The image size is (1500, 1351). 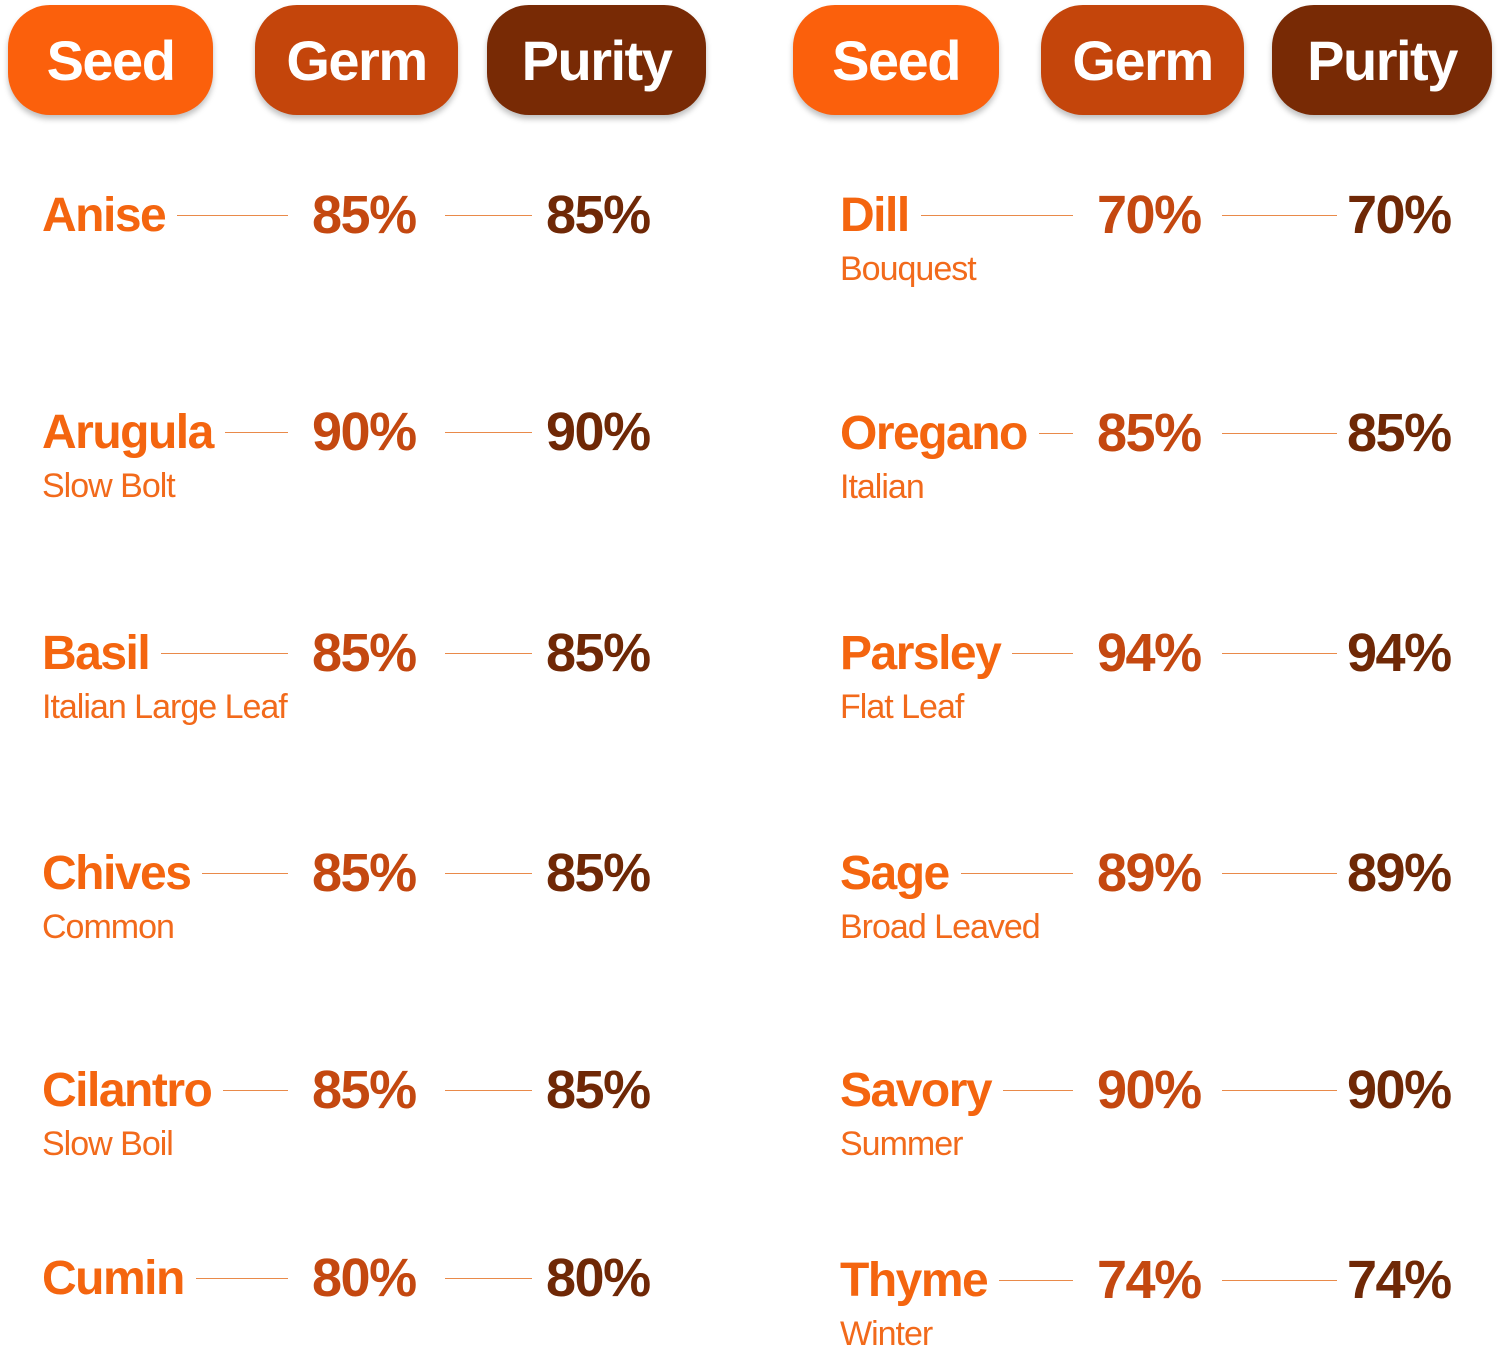 What do you see at coordinates (1399, 1280) in the screenshot?
I see `purity: 74%` at bounding box center [1399, 1280].